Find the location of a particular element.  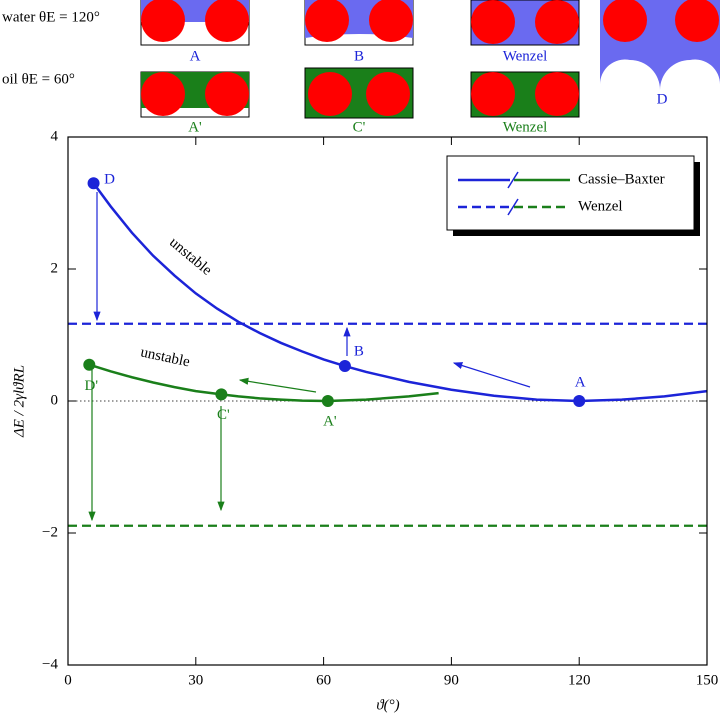

x-tick-label: 60 is located at coordinates (323, 680).